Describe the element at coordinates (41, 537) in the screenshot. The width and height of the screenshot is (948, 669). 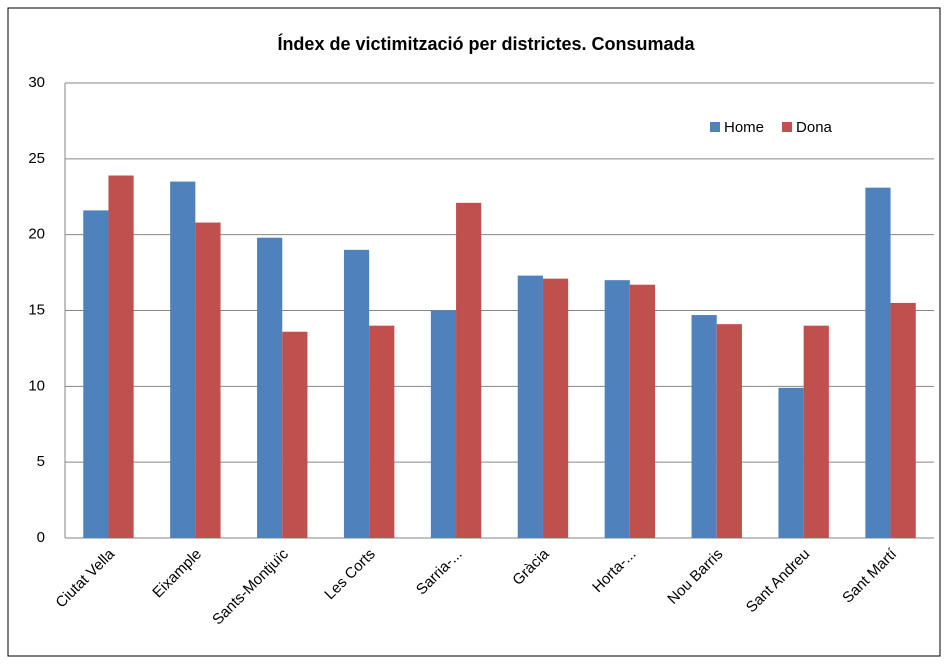
I see `y-tick-label: 0` at that location.